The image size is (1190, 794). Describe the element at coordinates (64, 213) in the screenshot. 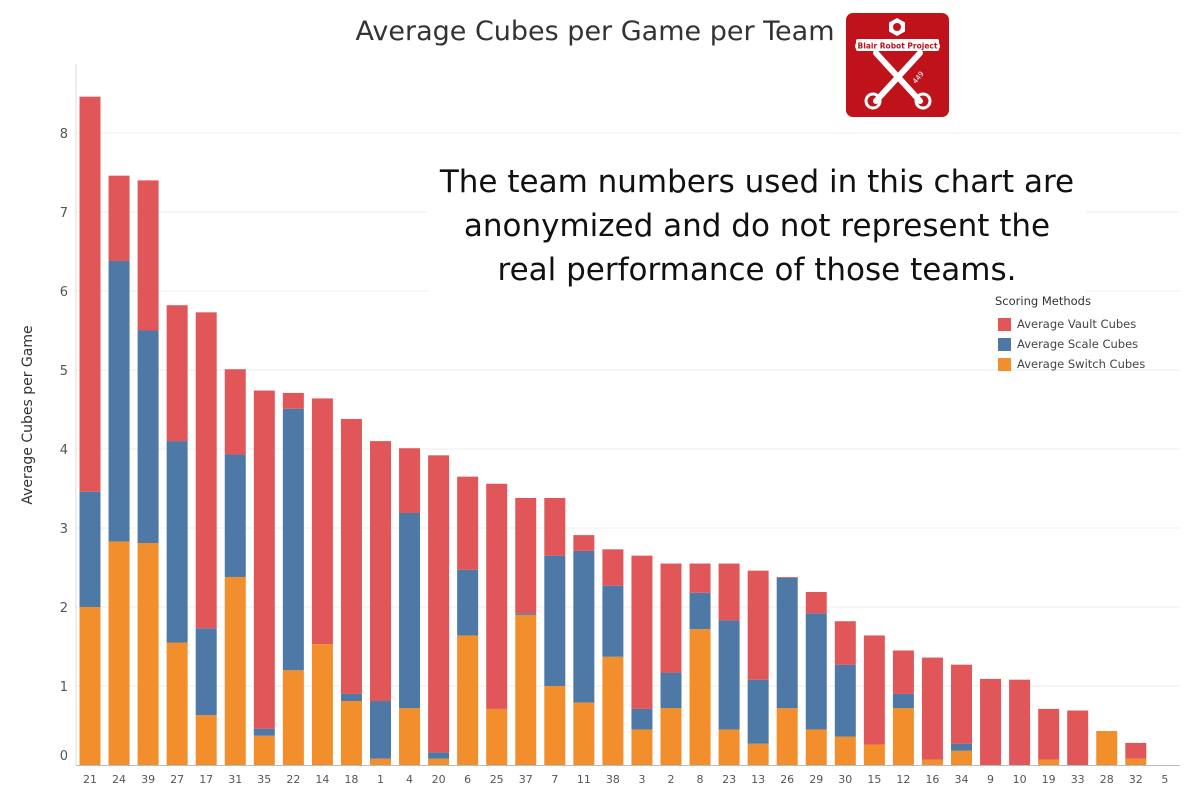

I see `y-tick-label: 7` at that location.